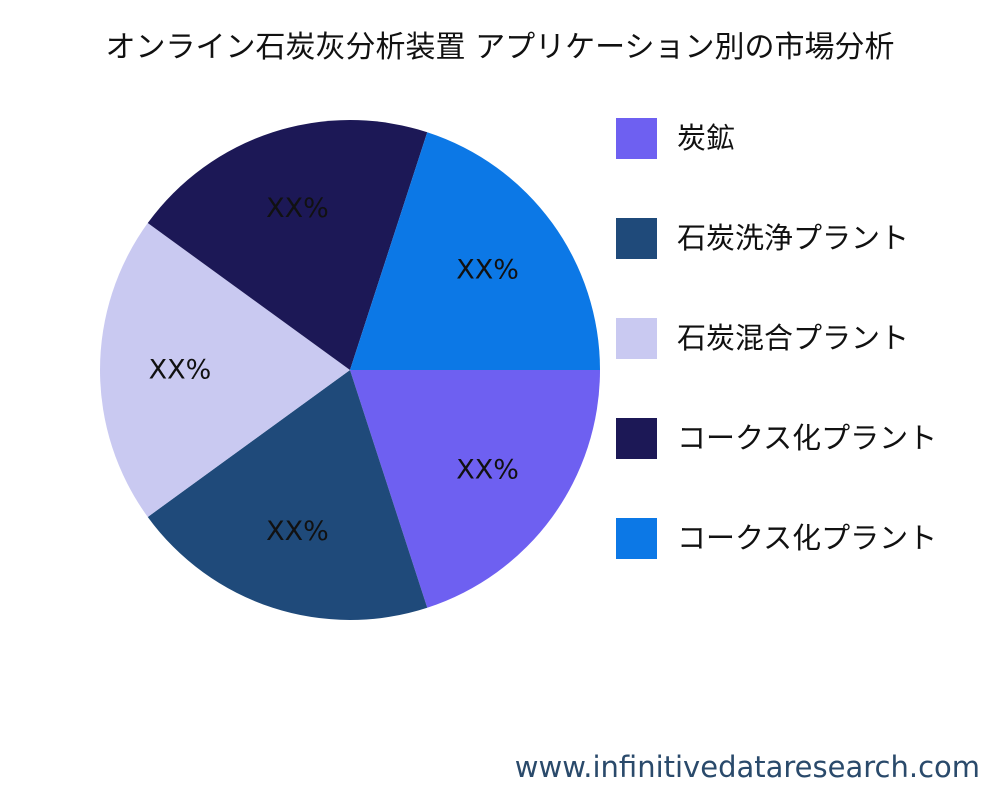  Describe the element at coordinates (793, 238) in the screenshot. I see `legend-label: 石炭洗浄プラント` at that location.